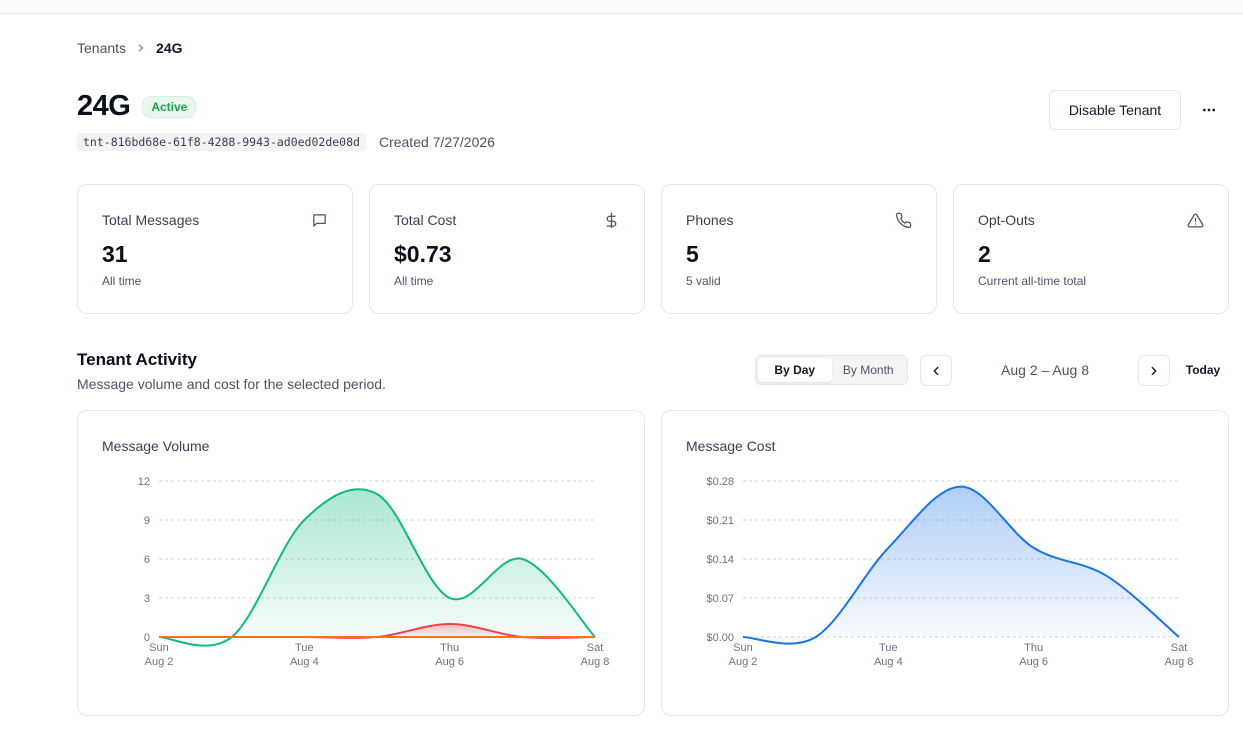 The image size is (1243, 740). I want to click on stat-card-total-messages: Total Messages 31 All time, so click(215, 249).